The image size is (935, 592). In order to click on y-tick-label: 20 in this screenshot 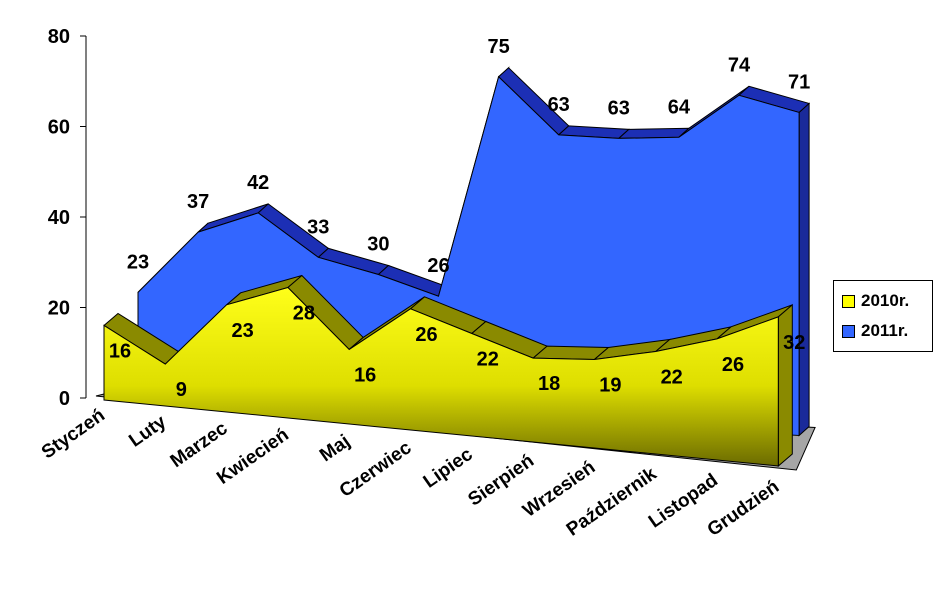, I will do `click(59, 309)`.